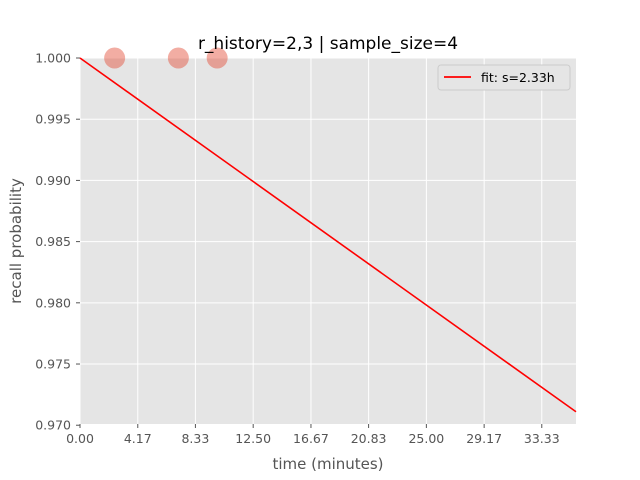  Describe the element at coordinates (426, 438) in the screenshot. I see `x-tick-label: 25.00` at that location.